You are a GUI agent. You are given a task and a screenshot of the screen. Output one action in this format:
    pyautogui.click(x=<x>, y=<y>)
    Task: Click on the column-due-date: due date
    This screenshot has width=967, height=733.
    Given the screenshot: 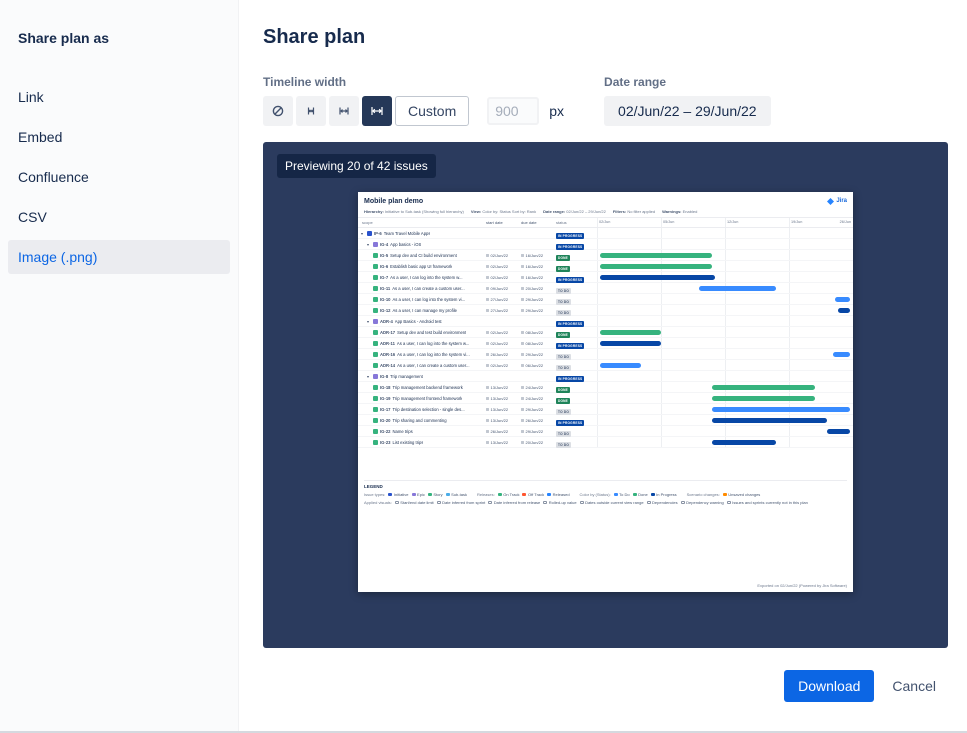 What is the action you would take?
    pyautogui.click(x=529, y=222)
    